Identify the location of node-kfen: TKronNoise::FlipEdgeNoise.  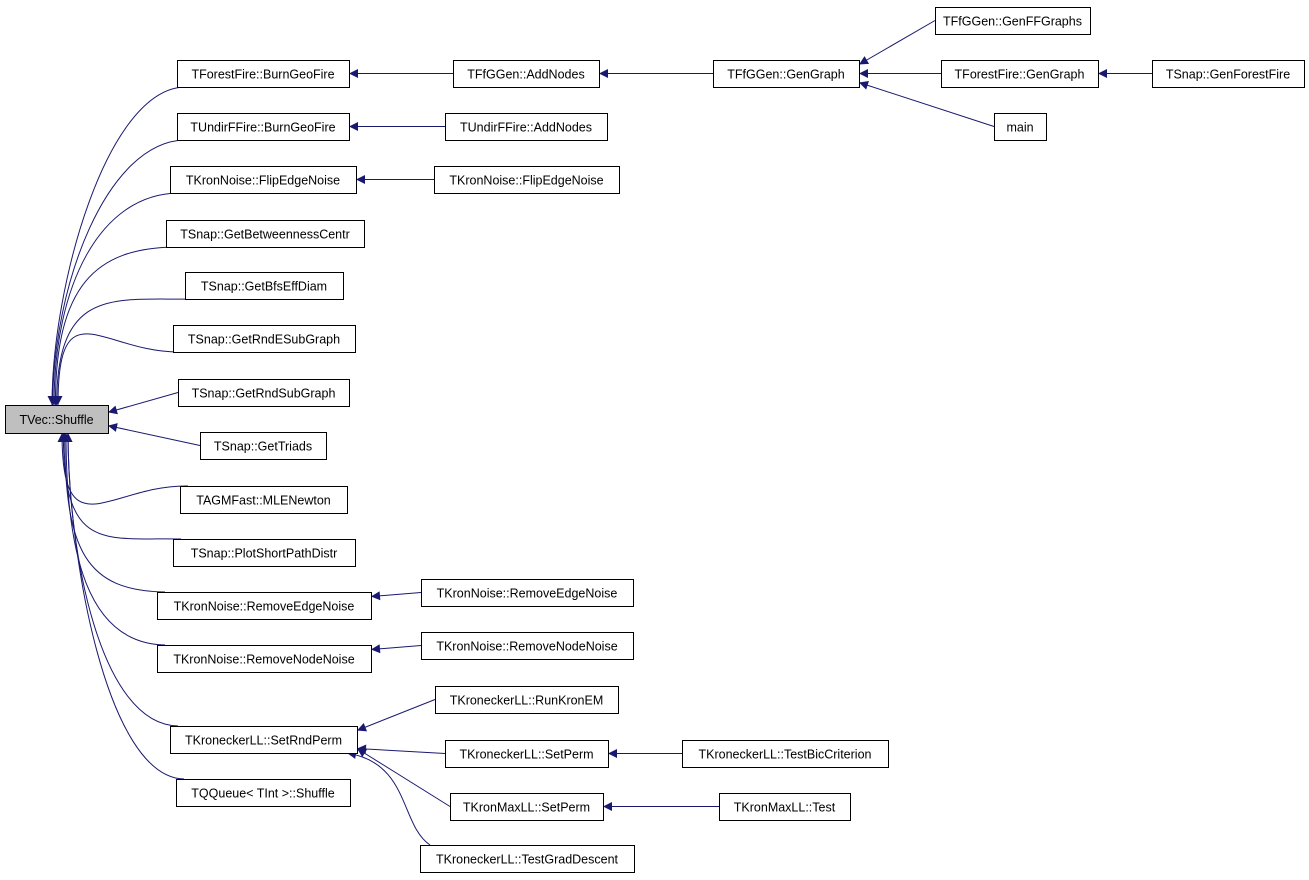
(263, 180).